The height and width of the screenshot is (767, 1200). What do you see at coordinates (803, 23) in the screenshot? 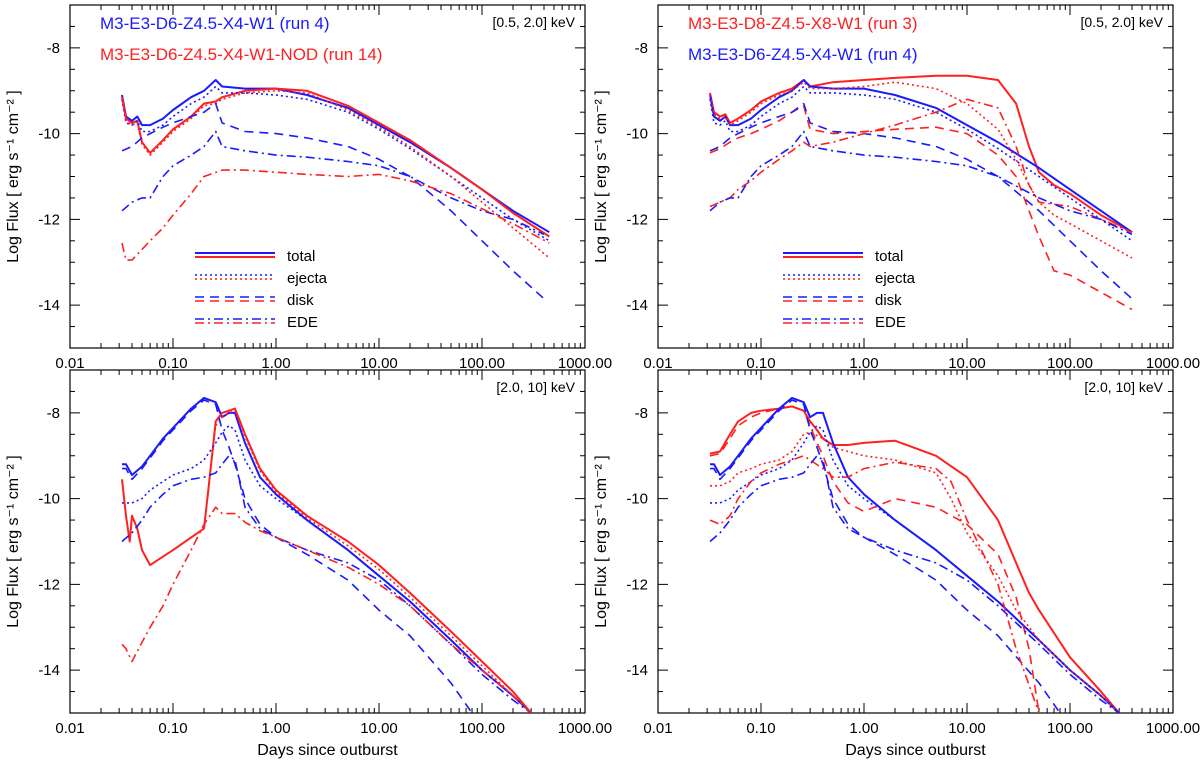
I see `model-label: M3-E3-D8-Z4.5-X8-W1 (run 3)` at bounding box center [803, 23].